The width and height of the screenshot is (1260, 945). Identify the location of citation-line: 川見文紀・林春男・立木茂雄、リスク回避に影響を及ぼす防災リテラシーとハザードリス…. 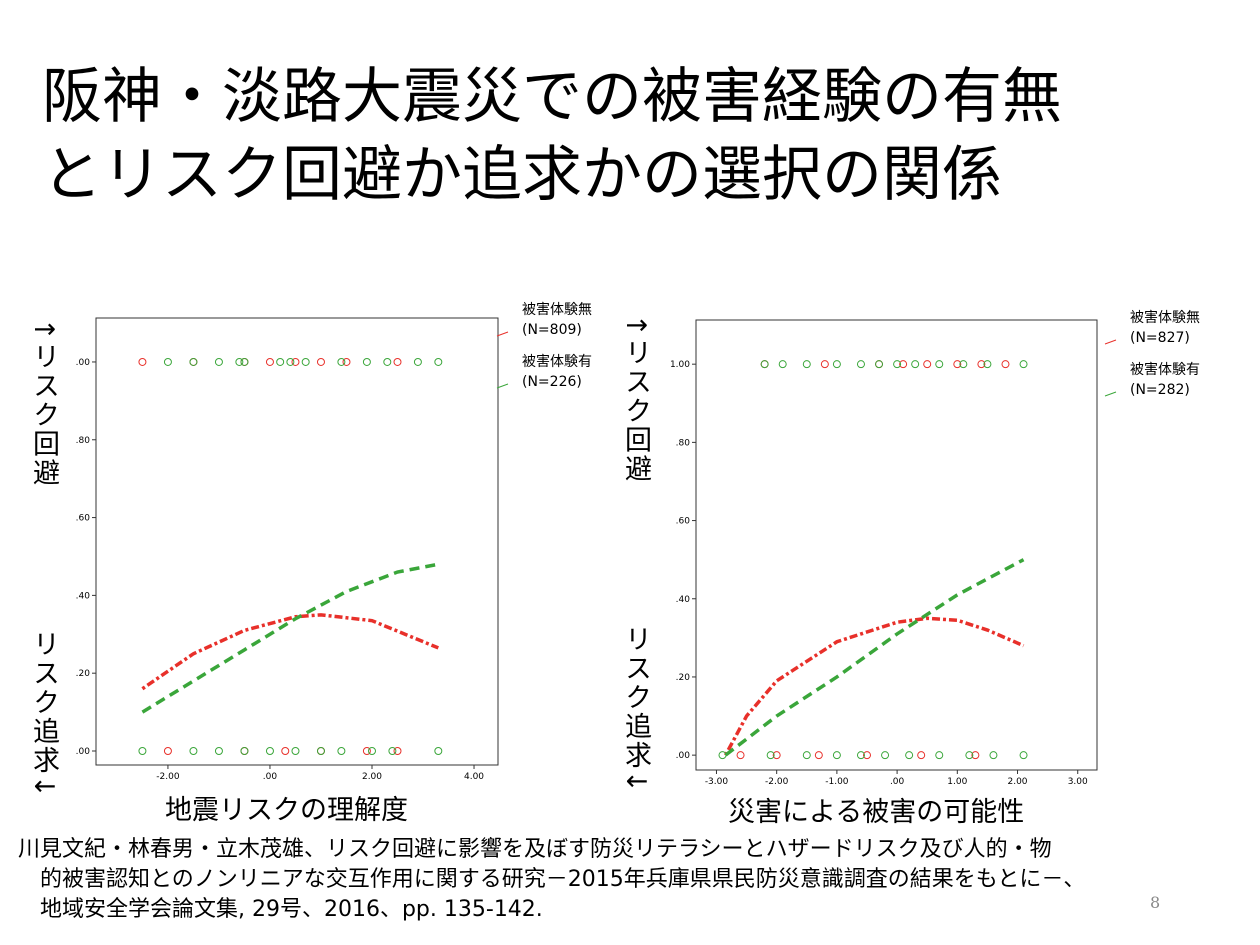
(535, 849).